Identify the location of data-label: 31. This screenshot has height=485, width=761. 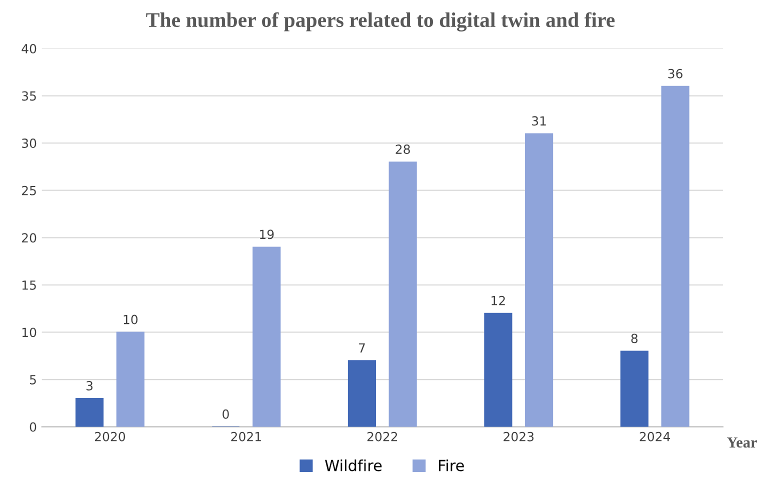
(539, 121).